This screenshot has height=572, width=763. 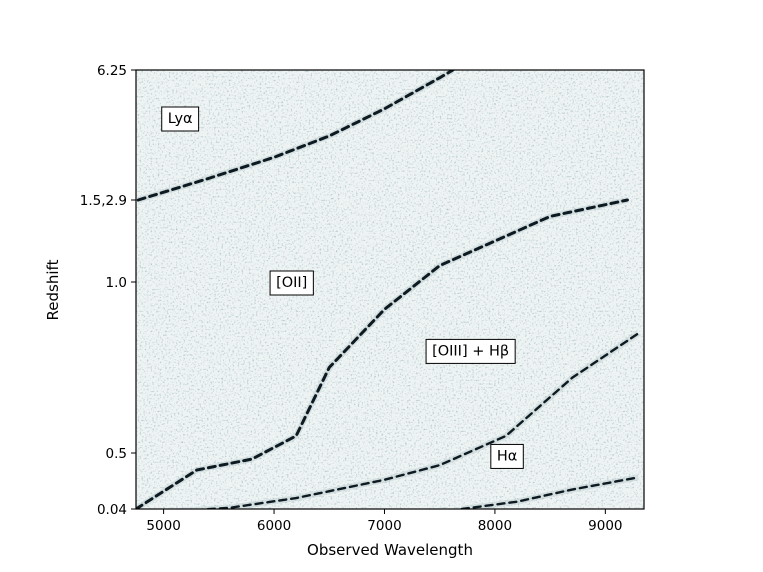 I want to click on y-tick-label: 1.0, so click(x=116, y=283).